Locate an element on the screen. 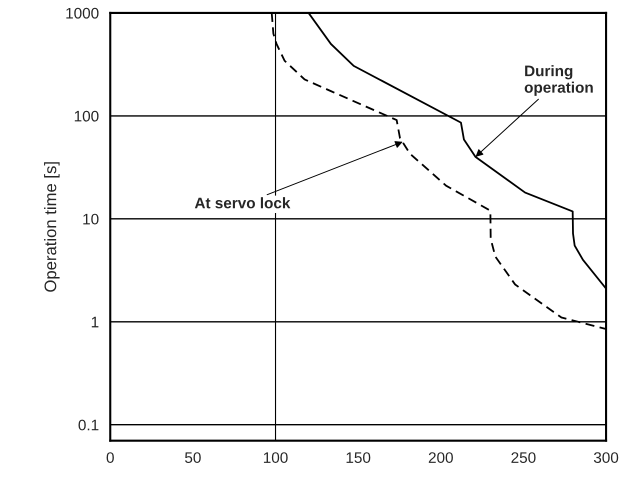  x-tick-label: 100 is located at coordinates (276, 458).